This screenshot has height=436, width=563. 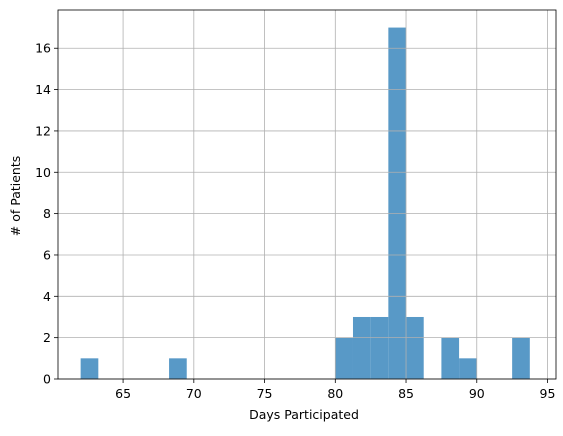 I want to click on y-tick-label: 6, so click(x=47, y=254).